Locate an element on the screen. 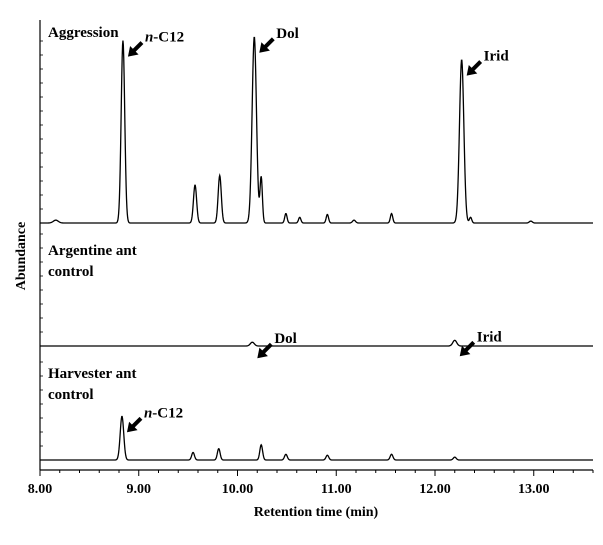  x-axis-title: Retention time (min) is located at coordinates (316, 512).